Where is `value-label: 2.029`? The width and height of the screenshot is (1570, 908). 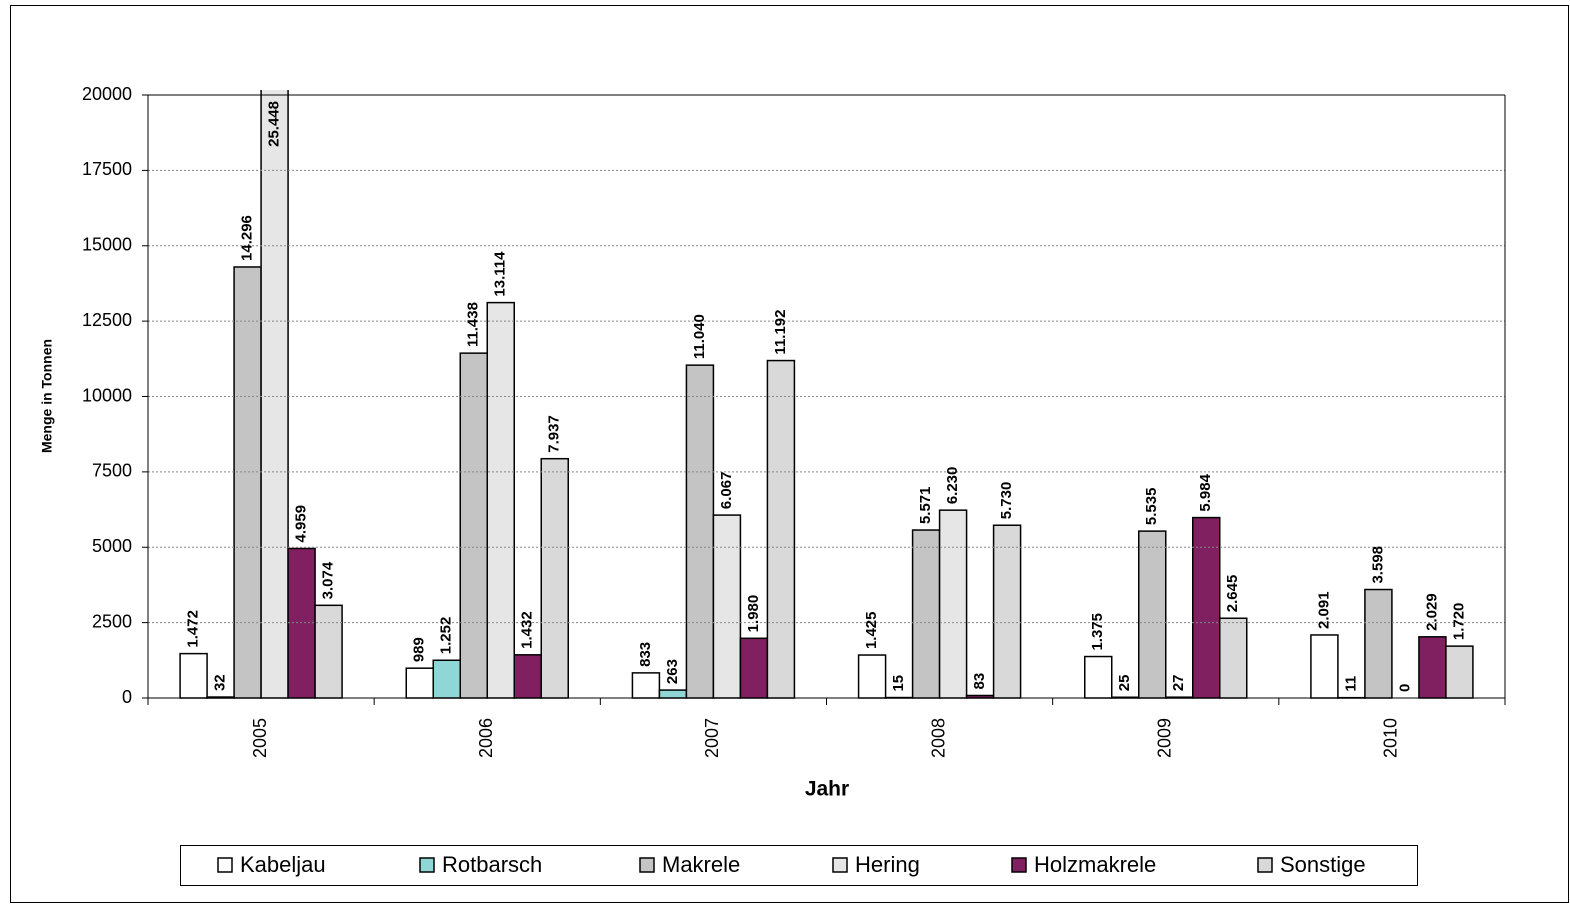 value-label: 2.029 is located at coordinates (1431, 612).